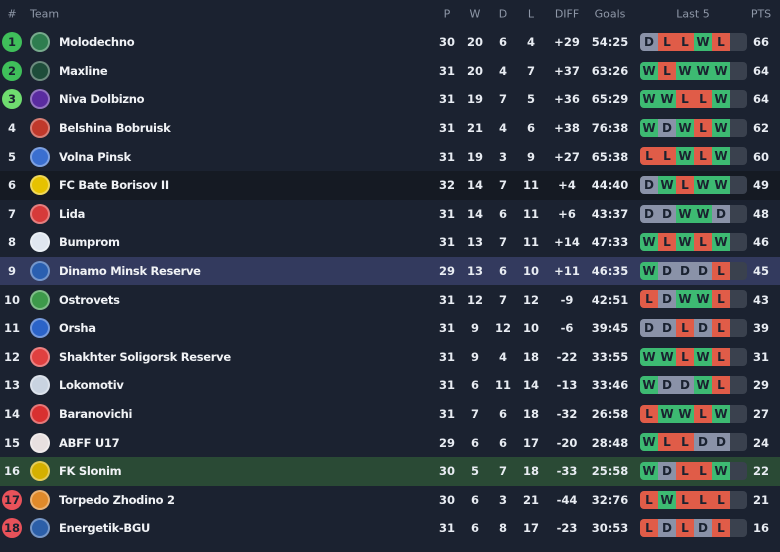 This screenshot has height=552, width=780. Describe the element at coordinates (567, 128) in the screenshot. I see `goal-diff: +38` at that location.